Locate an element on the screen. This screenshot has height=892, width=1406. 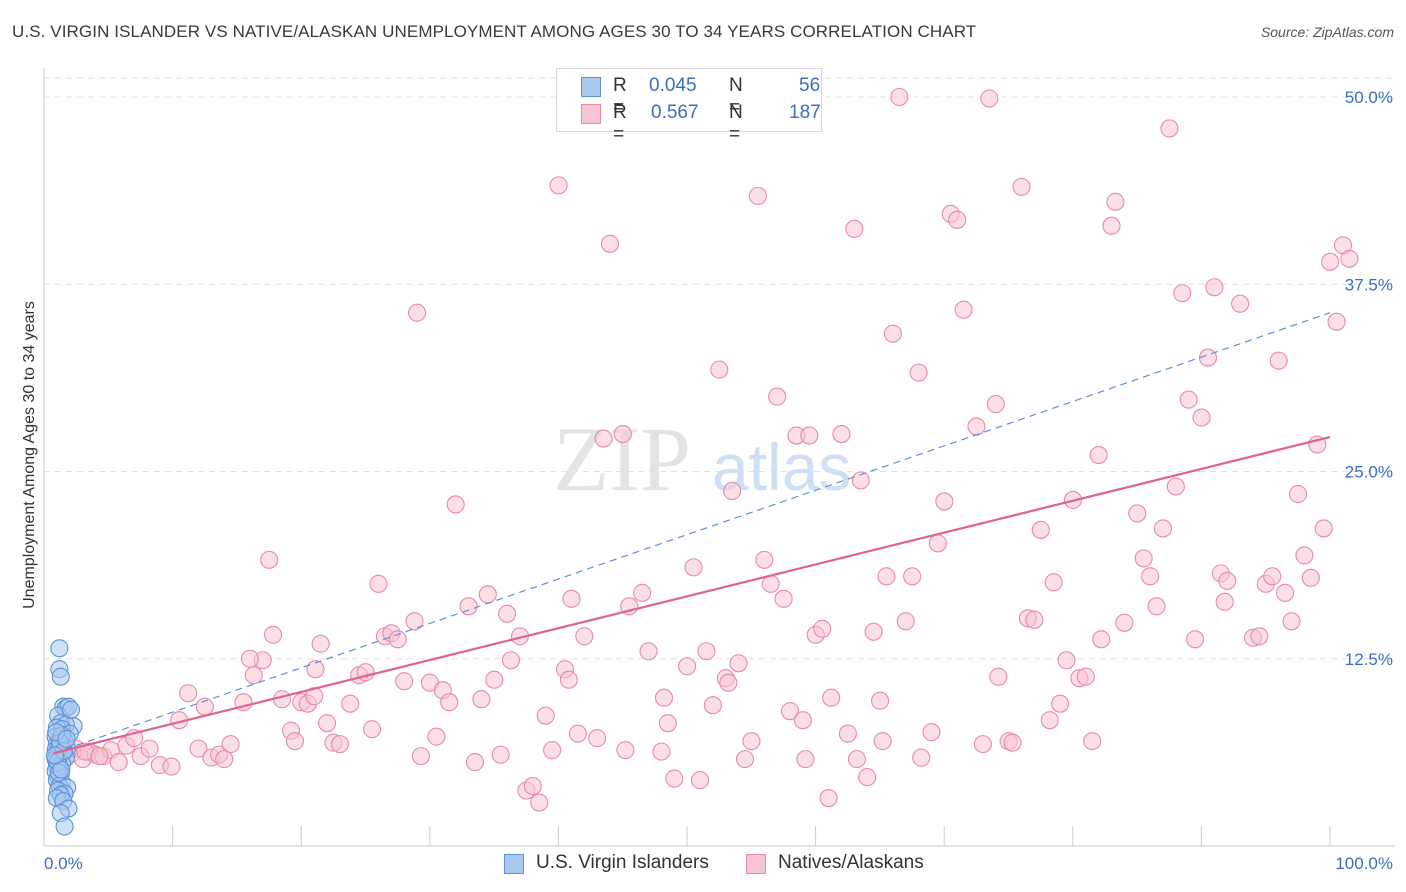
legend-swatch-pink is located at coordinates (591, 114).